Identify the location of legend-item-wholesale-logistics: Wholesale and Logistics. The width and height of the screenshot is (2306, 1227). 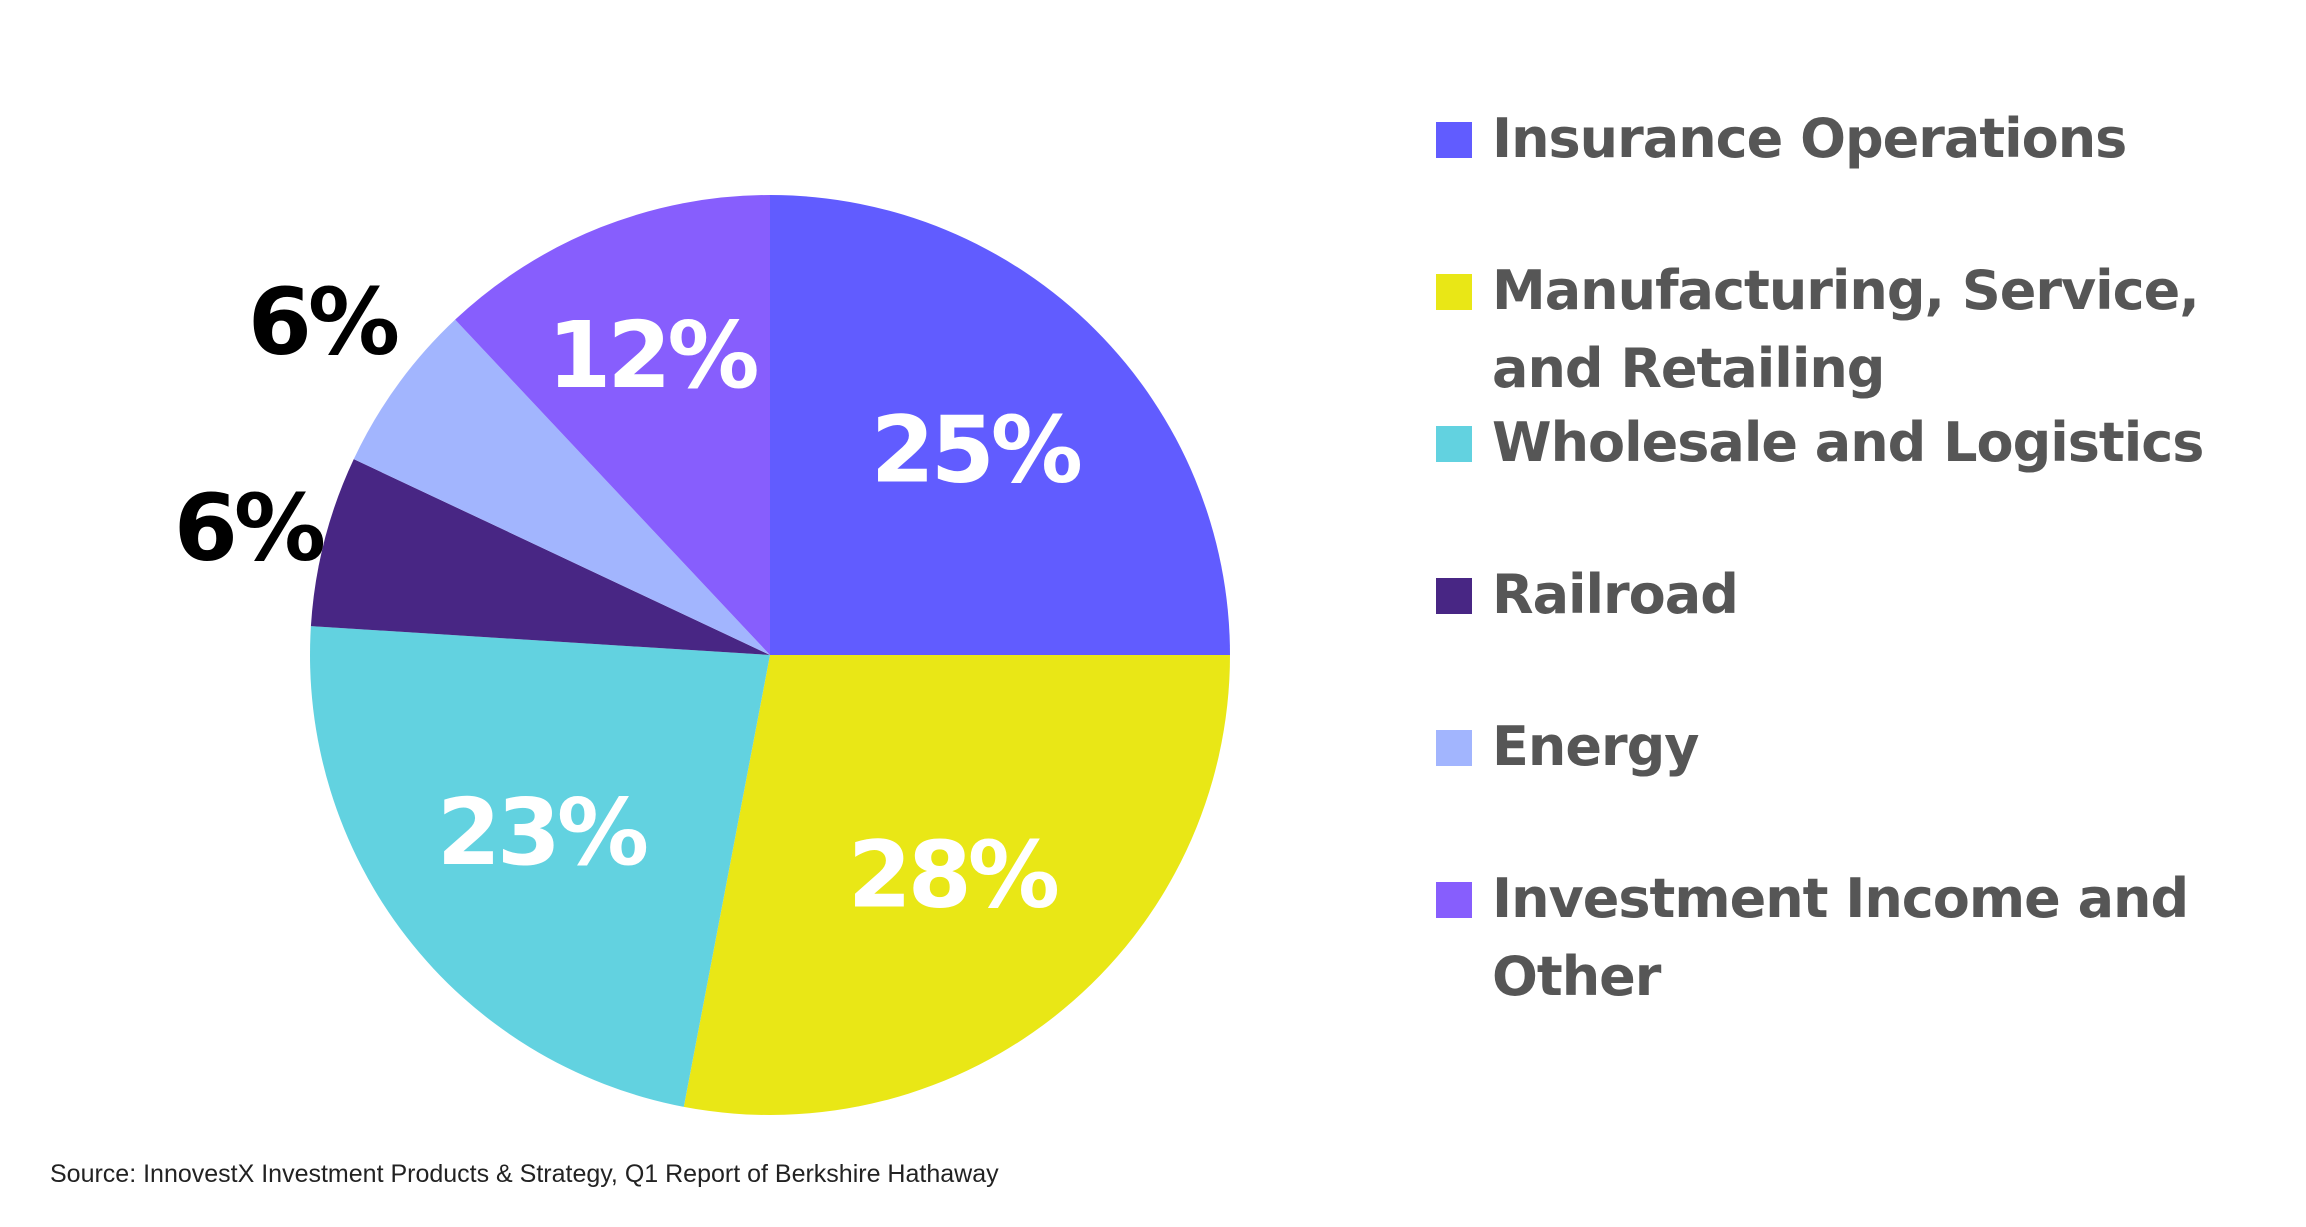
(1844, 443).